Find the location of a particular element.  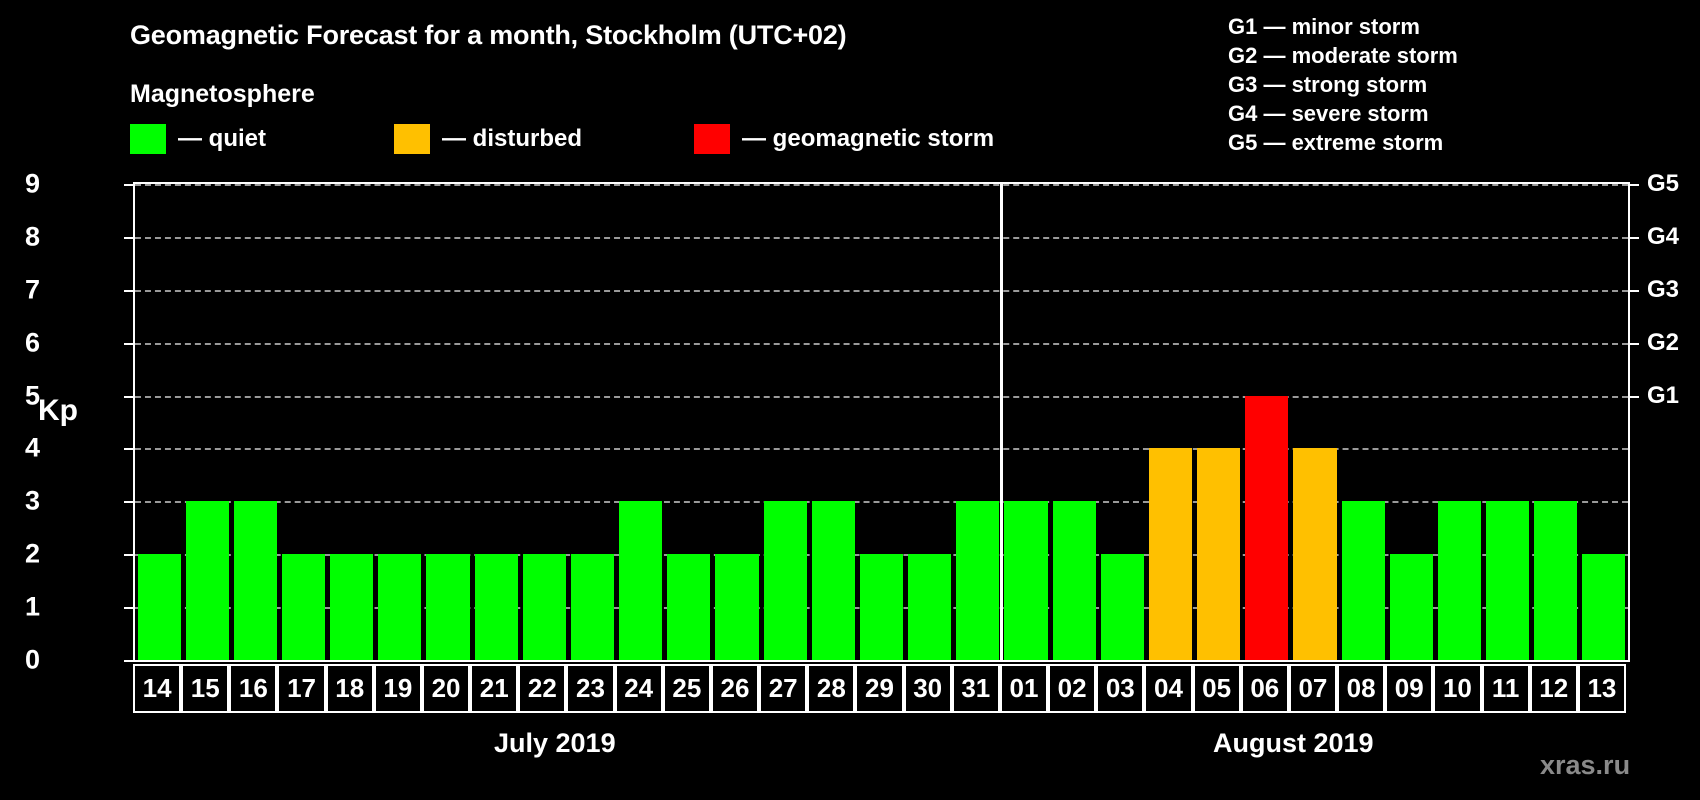

month-caption-july: July 2019 is located at coordinates (555, 743).